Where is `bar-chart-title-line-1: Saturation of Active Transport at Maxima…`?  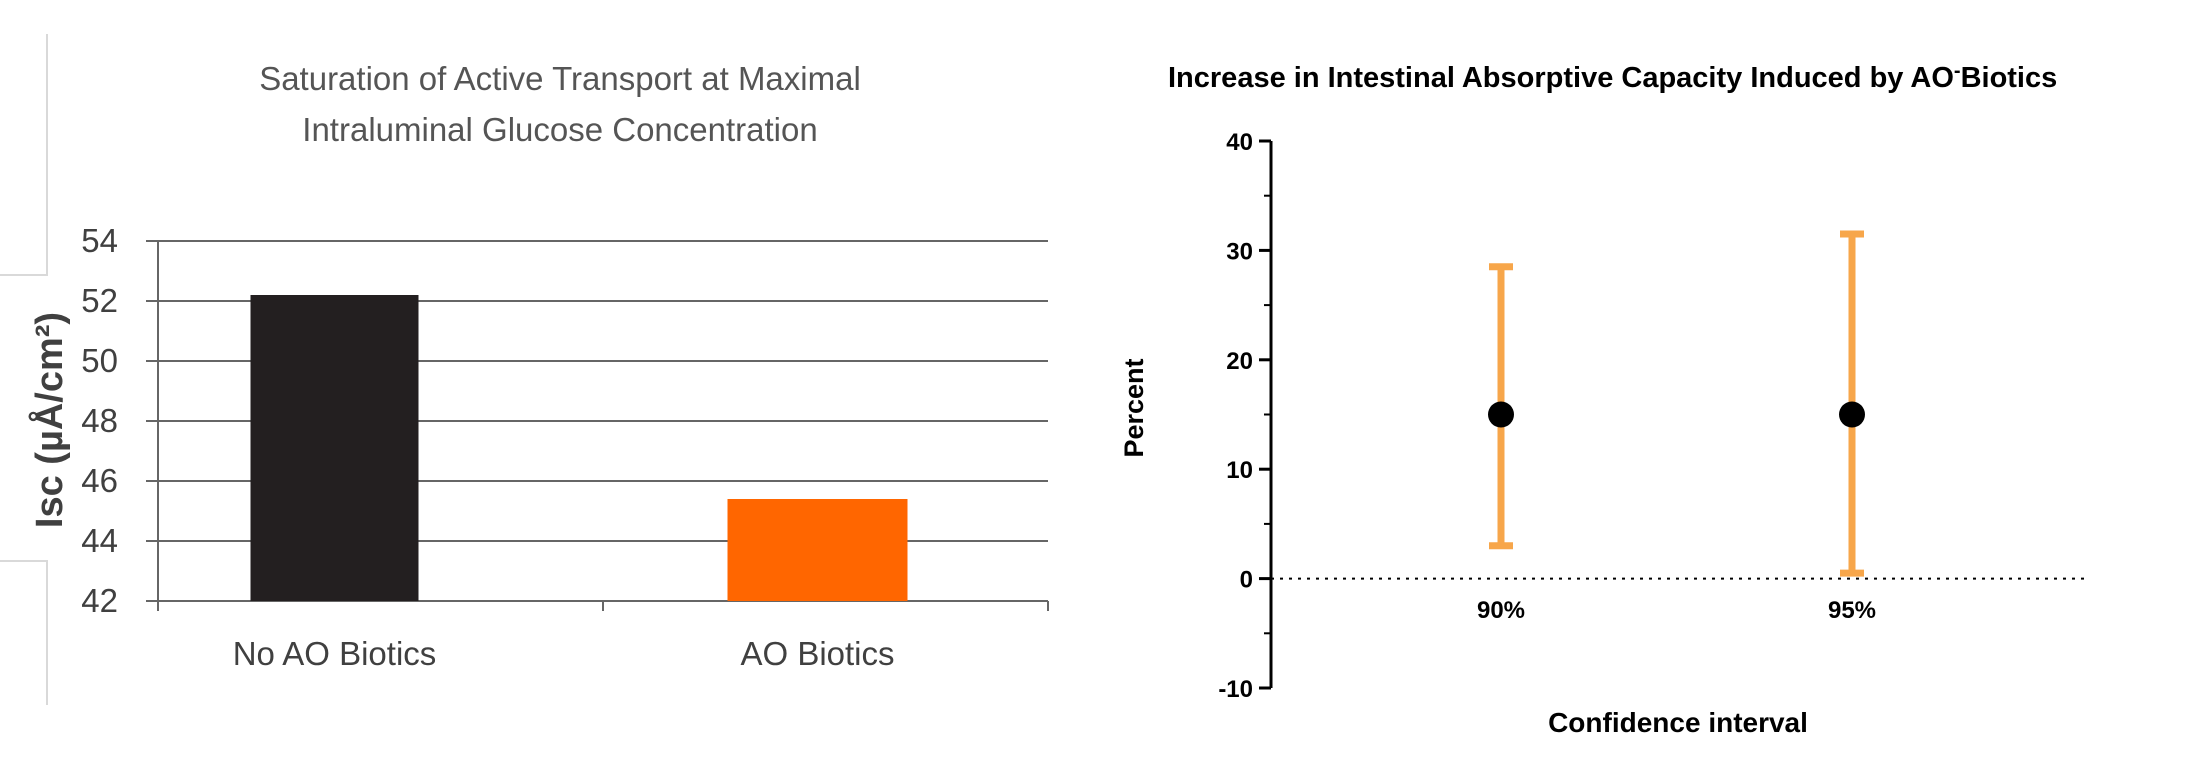 bar-chart-title-line-1: Saturation of Active Transport at Maxima… is located at coordinates (560, 78).